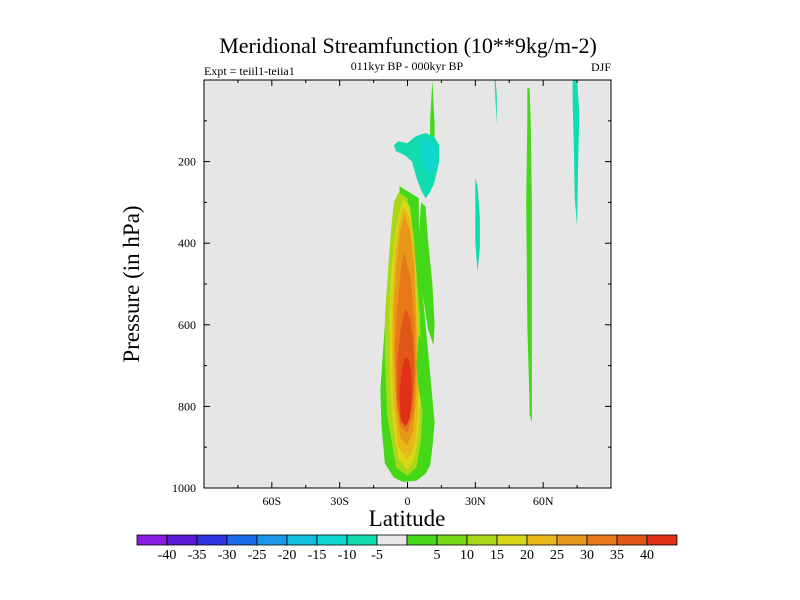  What do you see at coordinates (377, 555) in the screenshot?
I see `colorbar-label: -5` at bounding box center [377, 555].